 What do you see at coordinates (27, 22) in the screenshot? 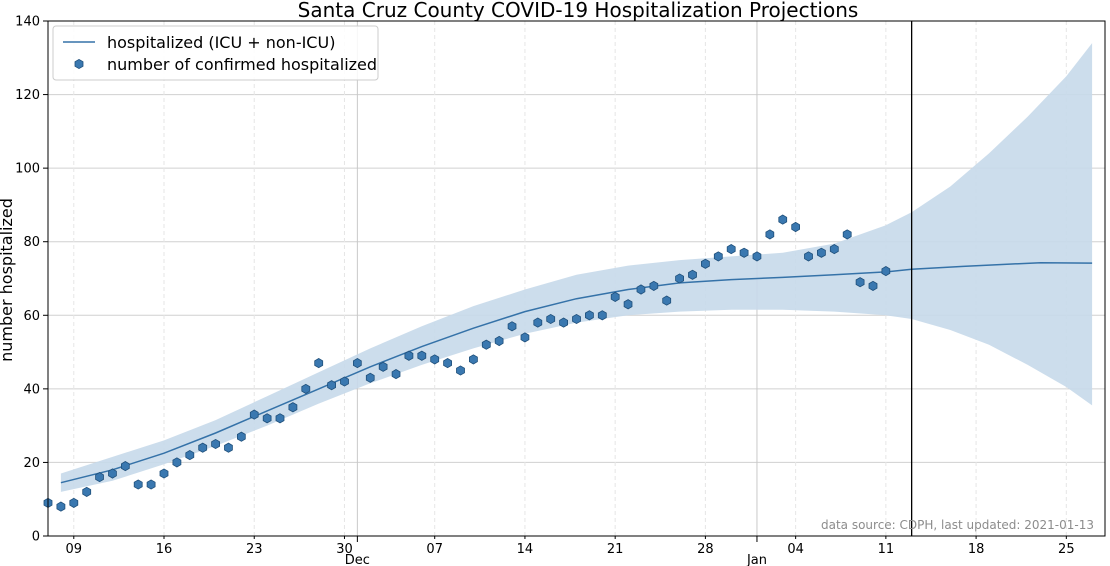
I see `y-tick-label: 140` at bounding box center [27, 22].